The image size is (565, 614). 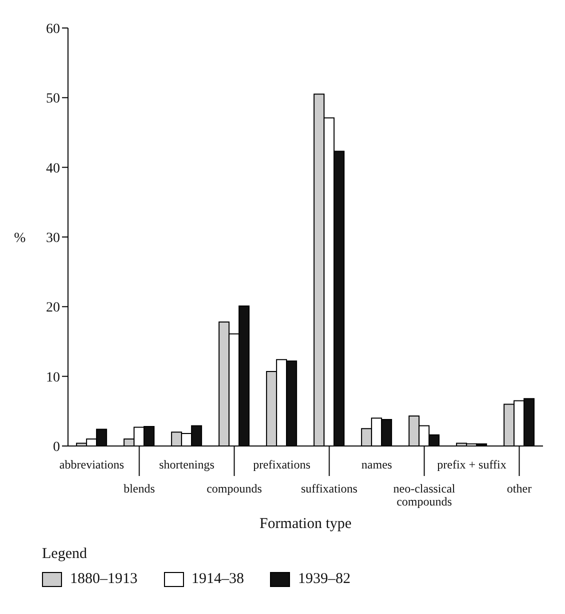 I want to click on x-tick-label: suffixations, so click(x=329, y=489).